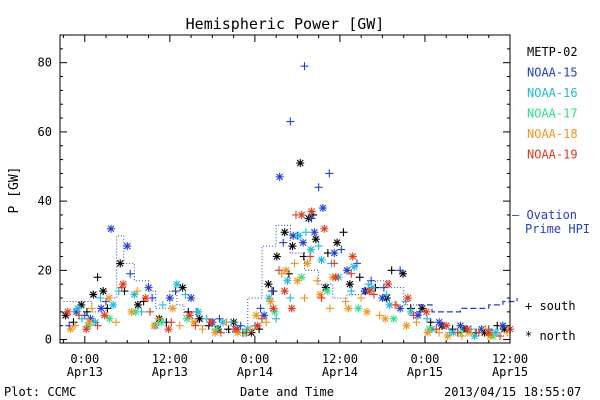 The width and height of the screenshot is (600, 400). What do you see at coordinates (552, 134) in the screenshot?
I see `legend-noaa-18: NOAA-18` at bounding box center [552, 134].